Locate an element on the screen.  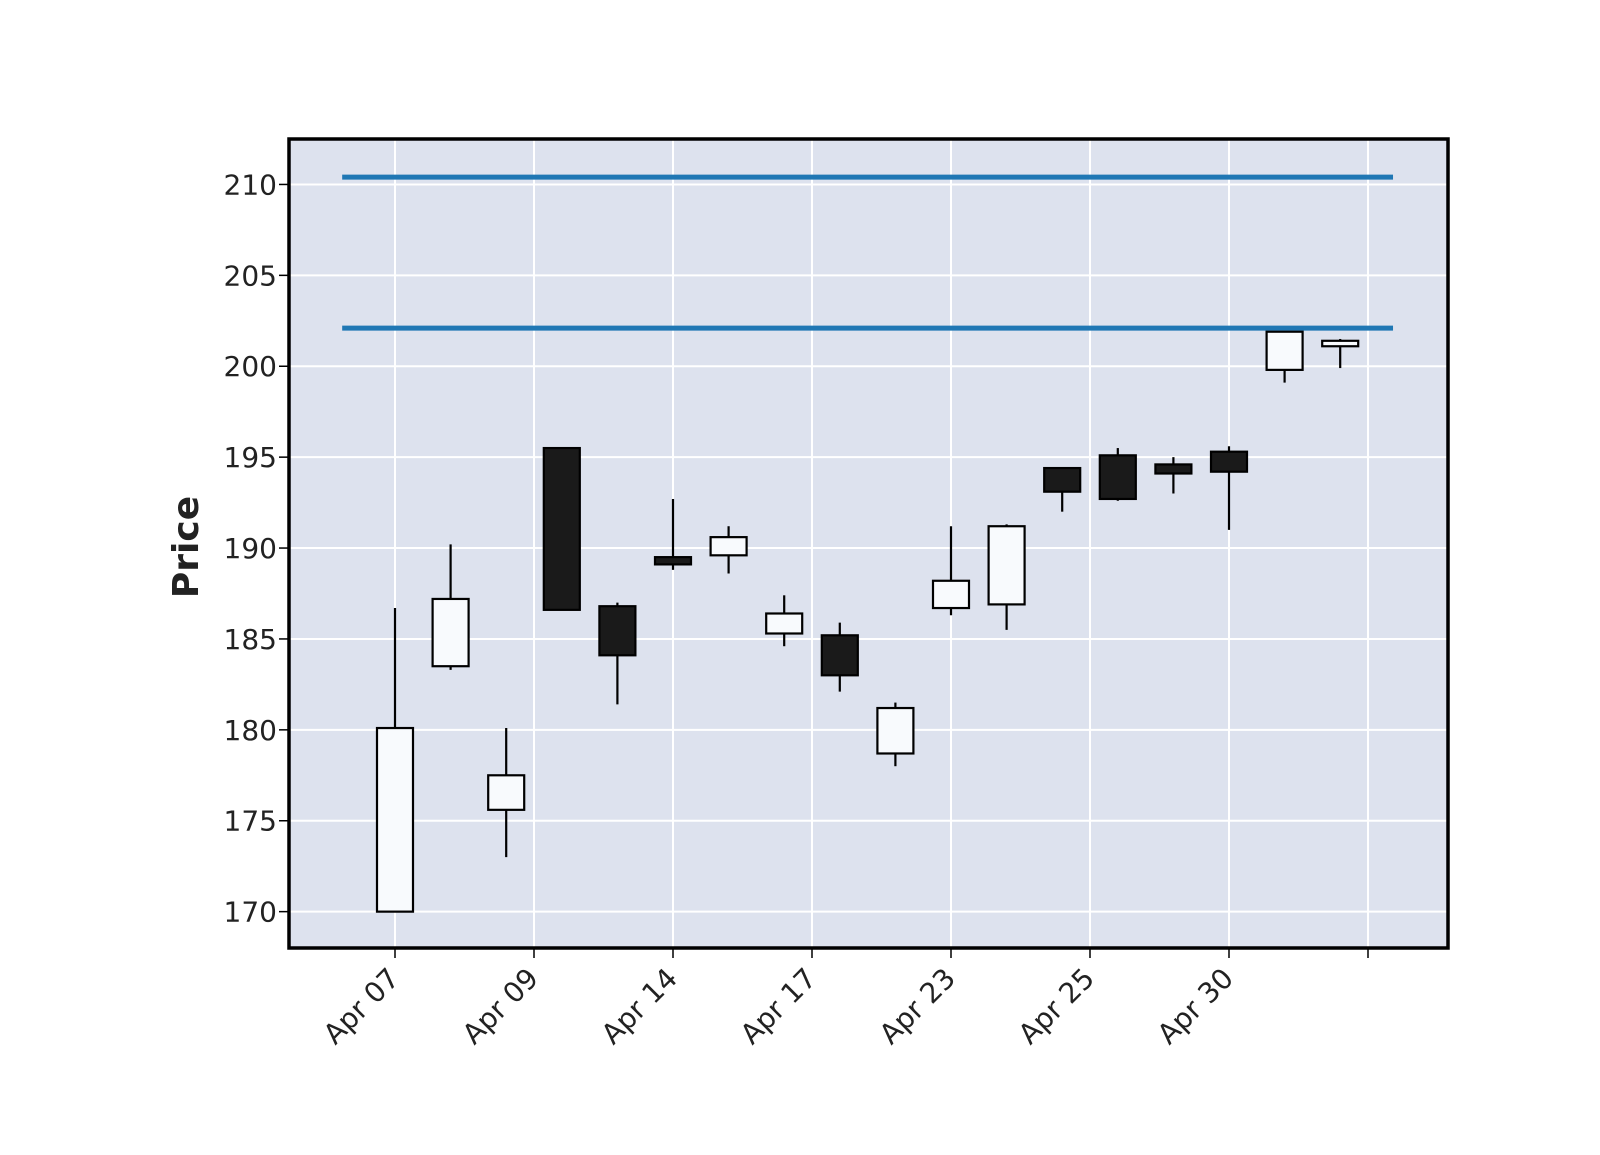
x-tick-label: Apr 14 is located at coordinates (639, 1006).